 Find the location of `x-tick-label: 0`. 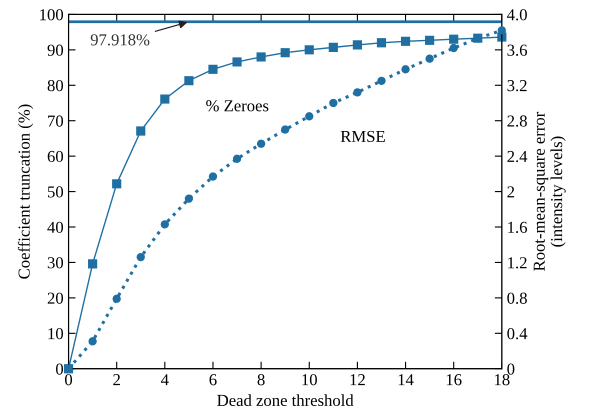

x-tick-label: 0 is located at coordinates (68, 380).